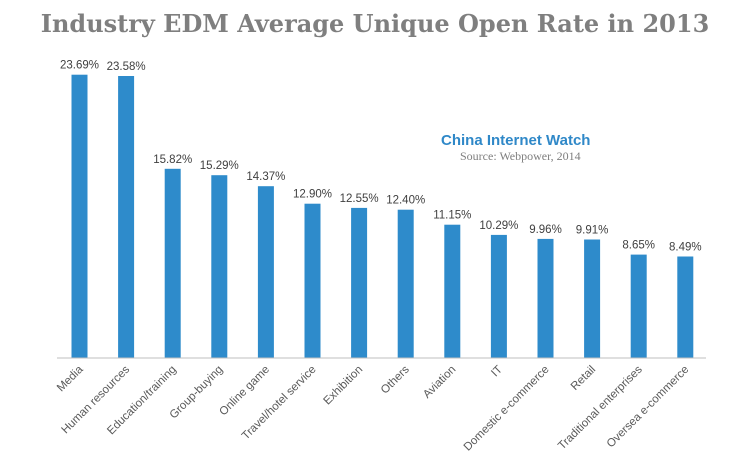 The width and height of the screenshot is (750, 465). What do you see at coordinates (452, 216) in the screenshot?
I see `value-label-8: 11.15%` at bounding box center [452, 216].